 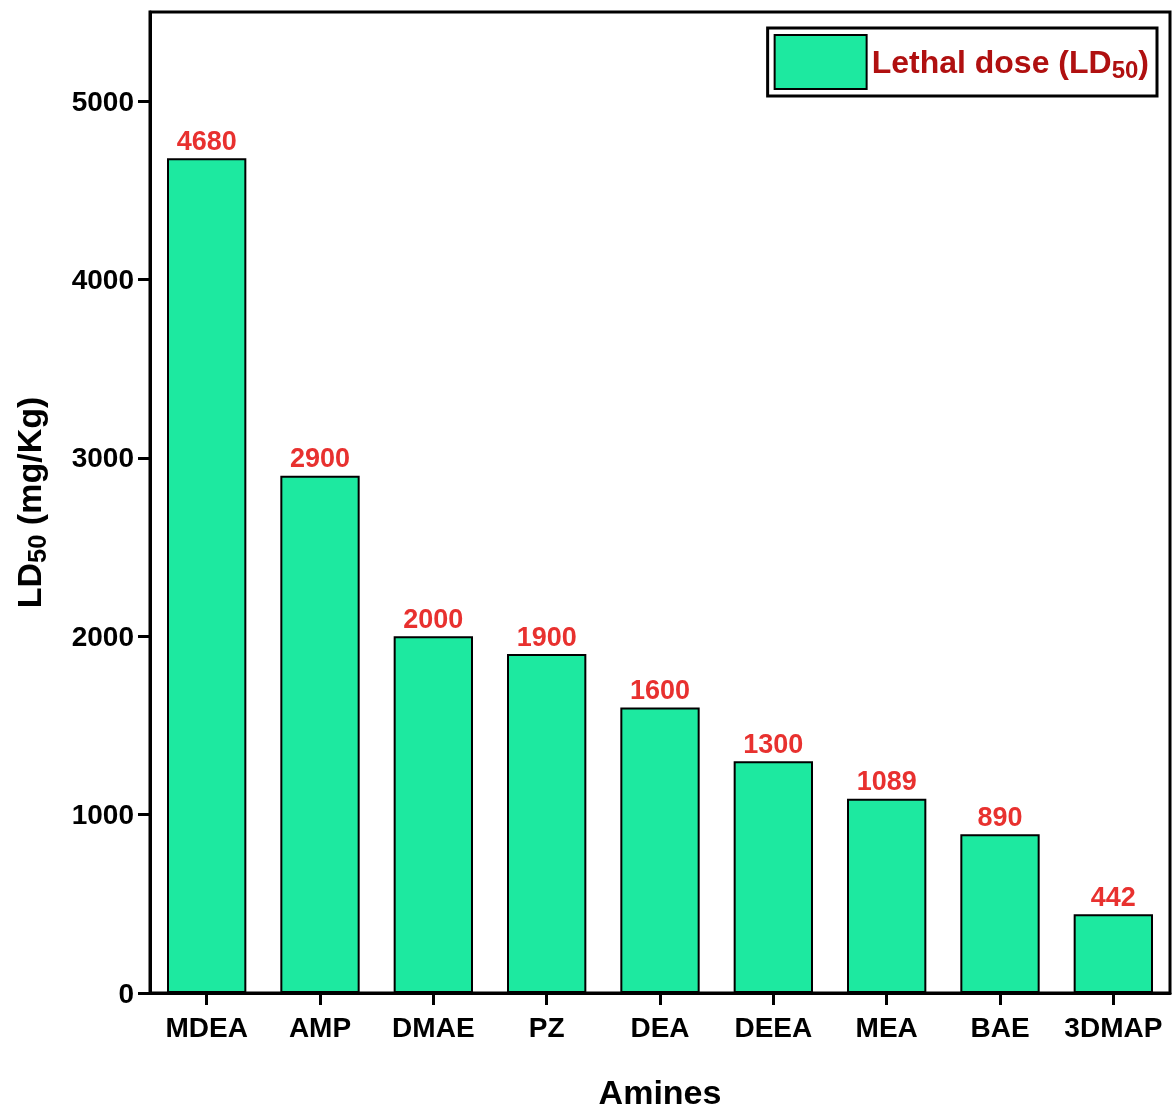 What do you see at coordinates (660, 1092) in the screenshot?
I see `x-axis-title: Amines` at bounding box center [660, 1092].